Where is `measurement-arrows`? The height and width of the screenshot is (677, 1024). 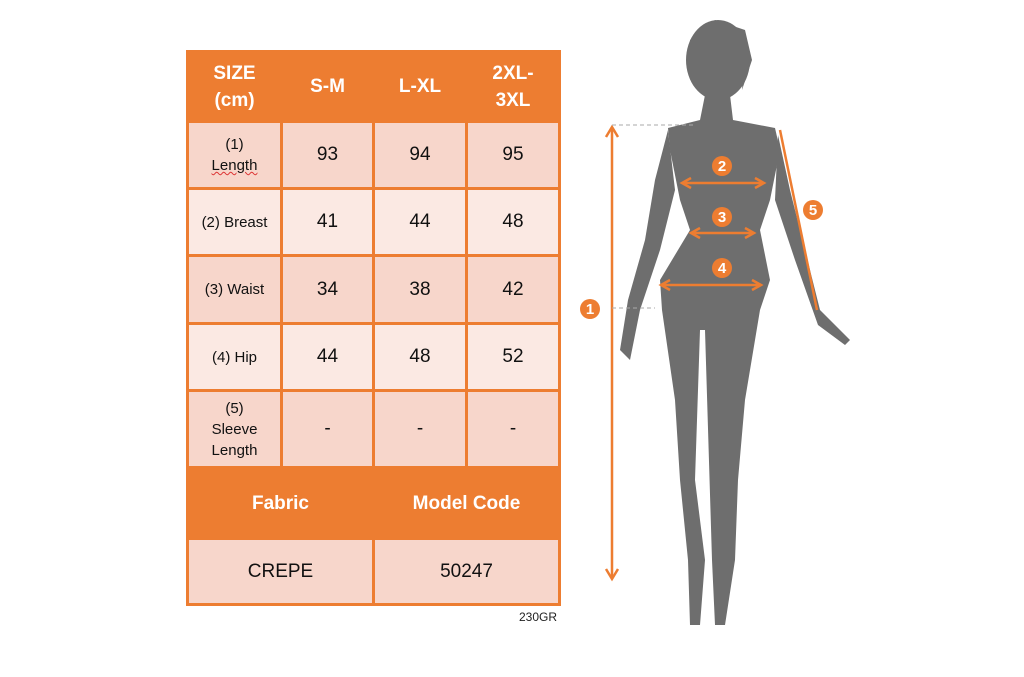
measurement-arrows is located at coordinates (711, 353).